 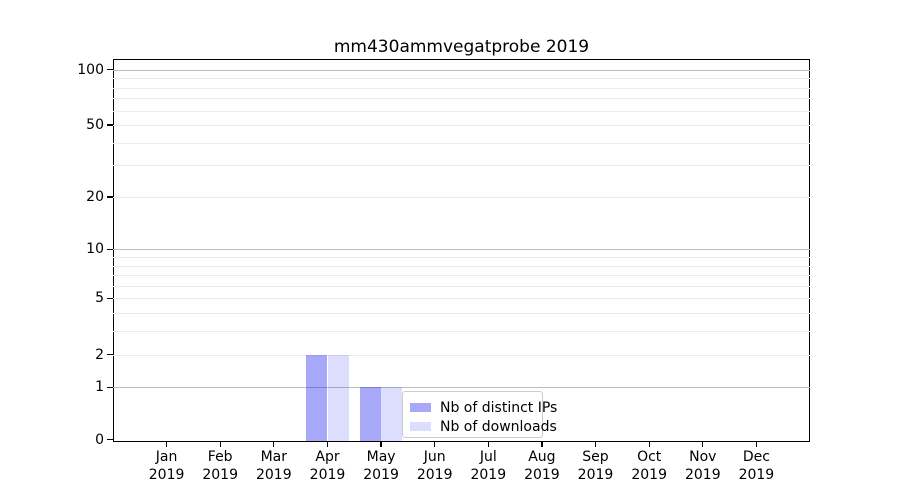 I want to click on y-tick-label: 20, so click(x=95, y=196).